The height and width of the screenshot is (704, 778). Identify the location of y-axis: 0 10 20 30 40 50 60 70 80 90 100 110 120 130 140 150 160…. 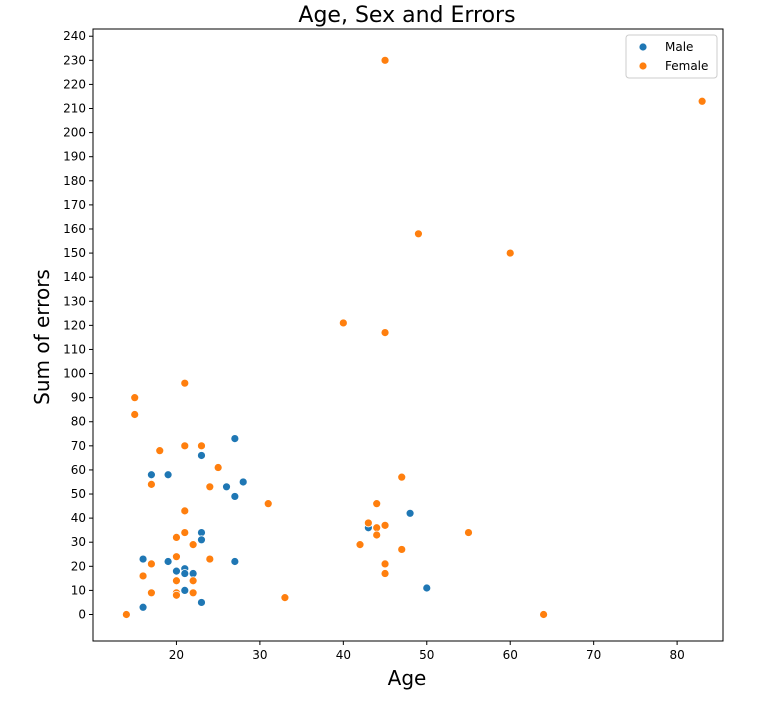
(78, 325).